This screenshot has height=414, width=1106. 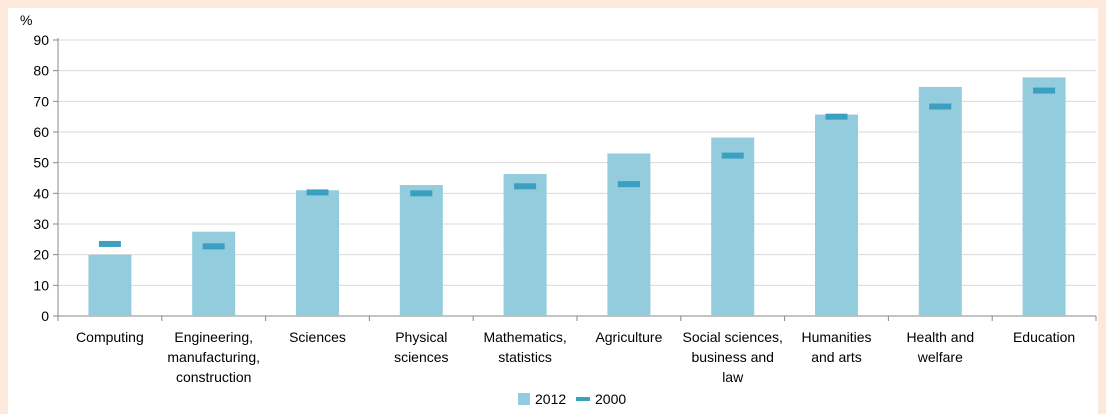 What do you see at coordinates (421, 347) in the screenshot?
I see `x-tick-label: Physical sciences` at bounding box center [421, 347].